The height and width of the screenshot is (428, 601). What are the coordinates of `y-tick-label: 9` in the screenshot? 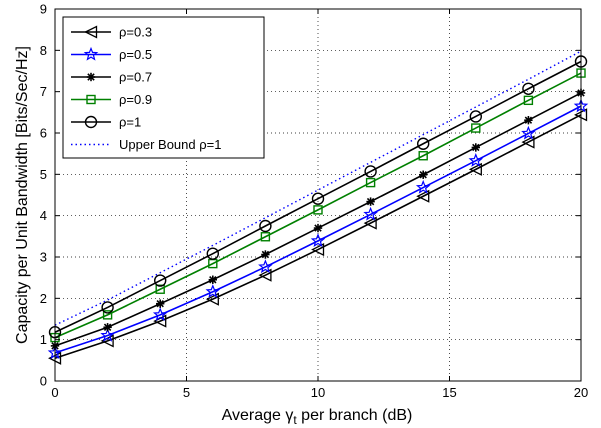 It's located at (43, 9).